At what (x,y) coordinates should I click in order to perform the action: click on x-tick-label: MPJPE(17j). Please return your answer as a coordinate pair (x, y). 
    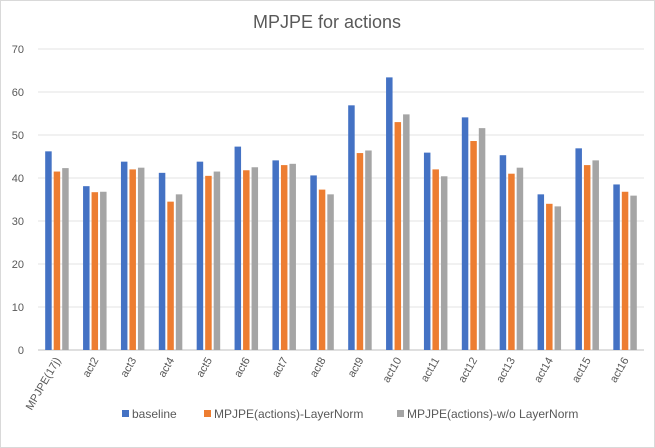
    Looking at the image, I should click on (44, 384).